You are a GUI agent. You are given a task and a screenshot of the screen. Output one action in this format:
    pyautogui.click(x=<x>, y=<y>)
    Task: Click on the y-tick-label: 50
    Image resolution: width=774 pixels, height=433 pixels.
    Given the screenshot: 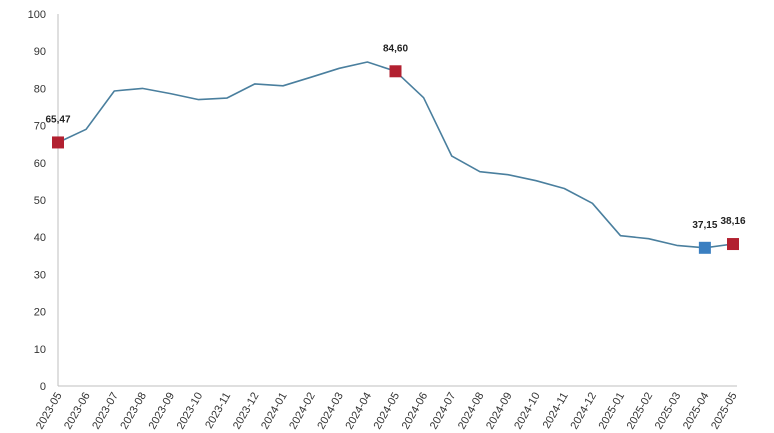 What is the action you would take?
    pyautogui.click(x=40, y=201)
    